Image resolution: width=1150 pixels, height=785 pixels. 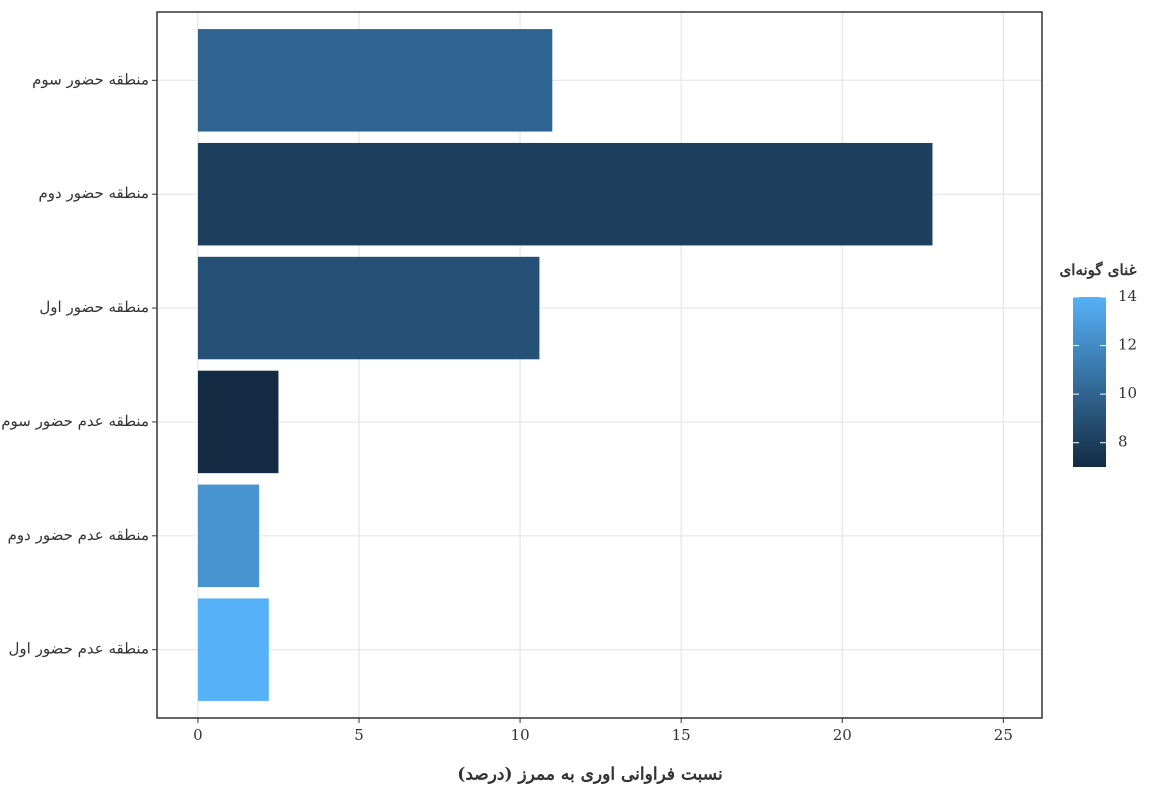 I want to click on x-tick-label: 0, so click(x=198, y=735).